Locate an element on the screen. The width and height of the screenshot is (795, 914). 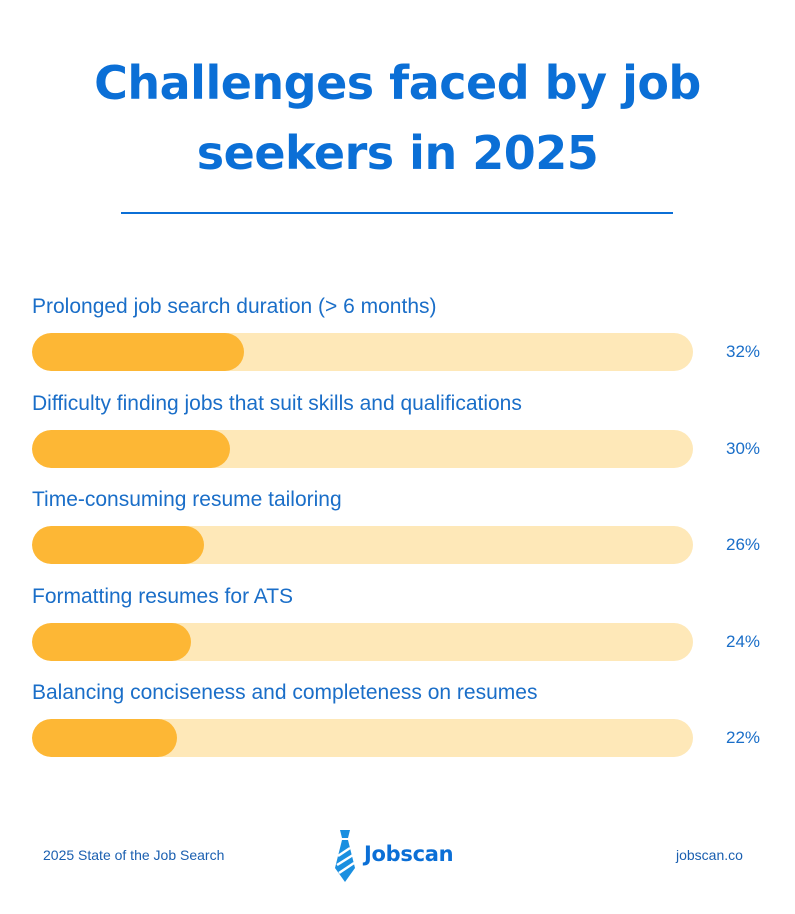
bar-value-label: 26% is located at coordinates (743, 544).